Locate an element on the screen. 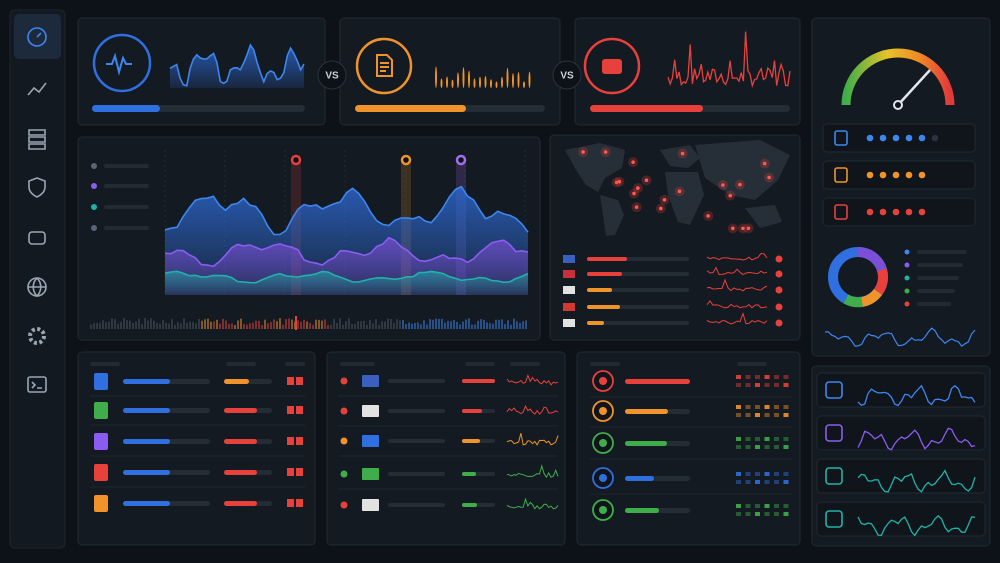  progress-fill is located at coordinates (126, 108).